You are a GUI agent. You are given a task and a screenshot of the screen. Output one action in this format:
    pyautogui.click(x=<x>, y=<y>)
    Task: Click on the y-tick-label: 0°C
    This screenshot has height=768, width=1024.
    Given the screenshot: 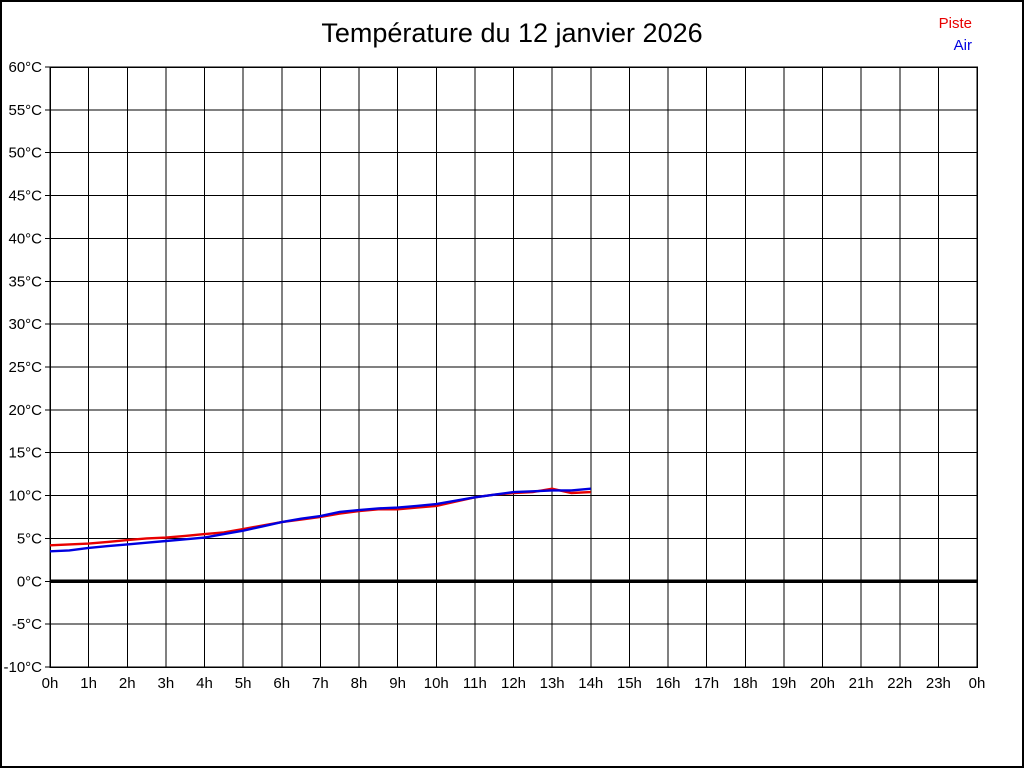 What is the action you would take?
    pyautogui.click(x=29, y=581)
    